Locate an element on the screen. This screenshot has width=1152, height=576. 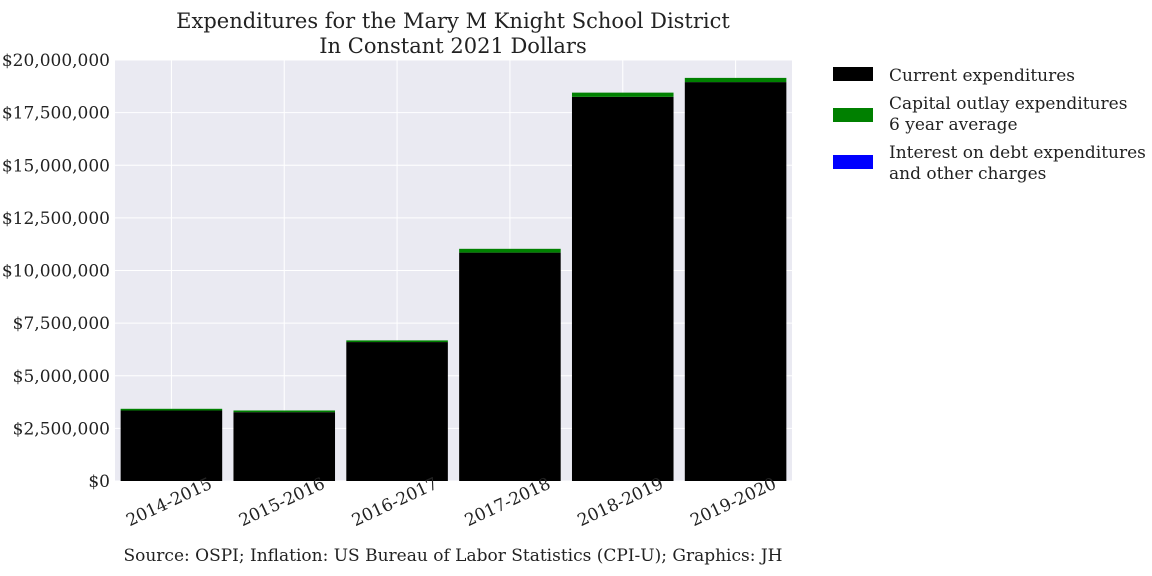
y-tick-label: $17,500,000 is located at coordinates (56, 114).